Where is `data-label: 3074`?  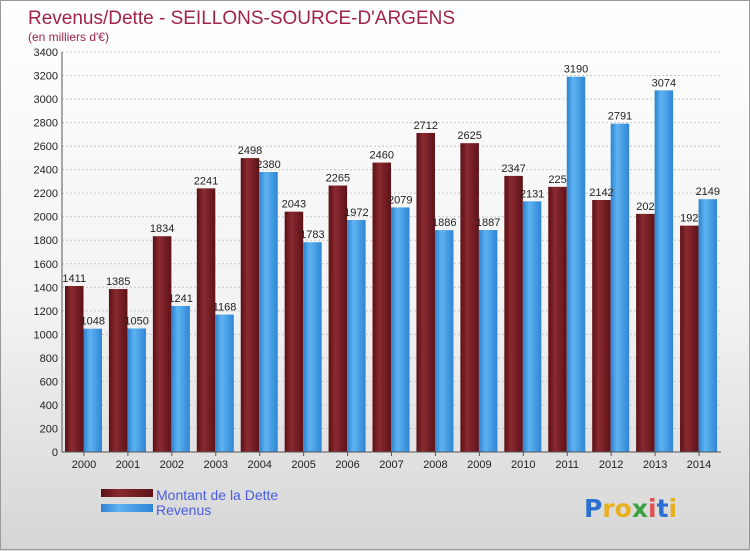 data-label: 3074 is located at coordinates (664, 83).